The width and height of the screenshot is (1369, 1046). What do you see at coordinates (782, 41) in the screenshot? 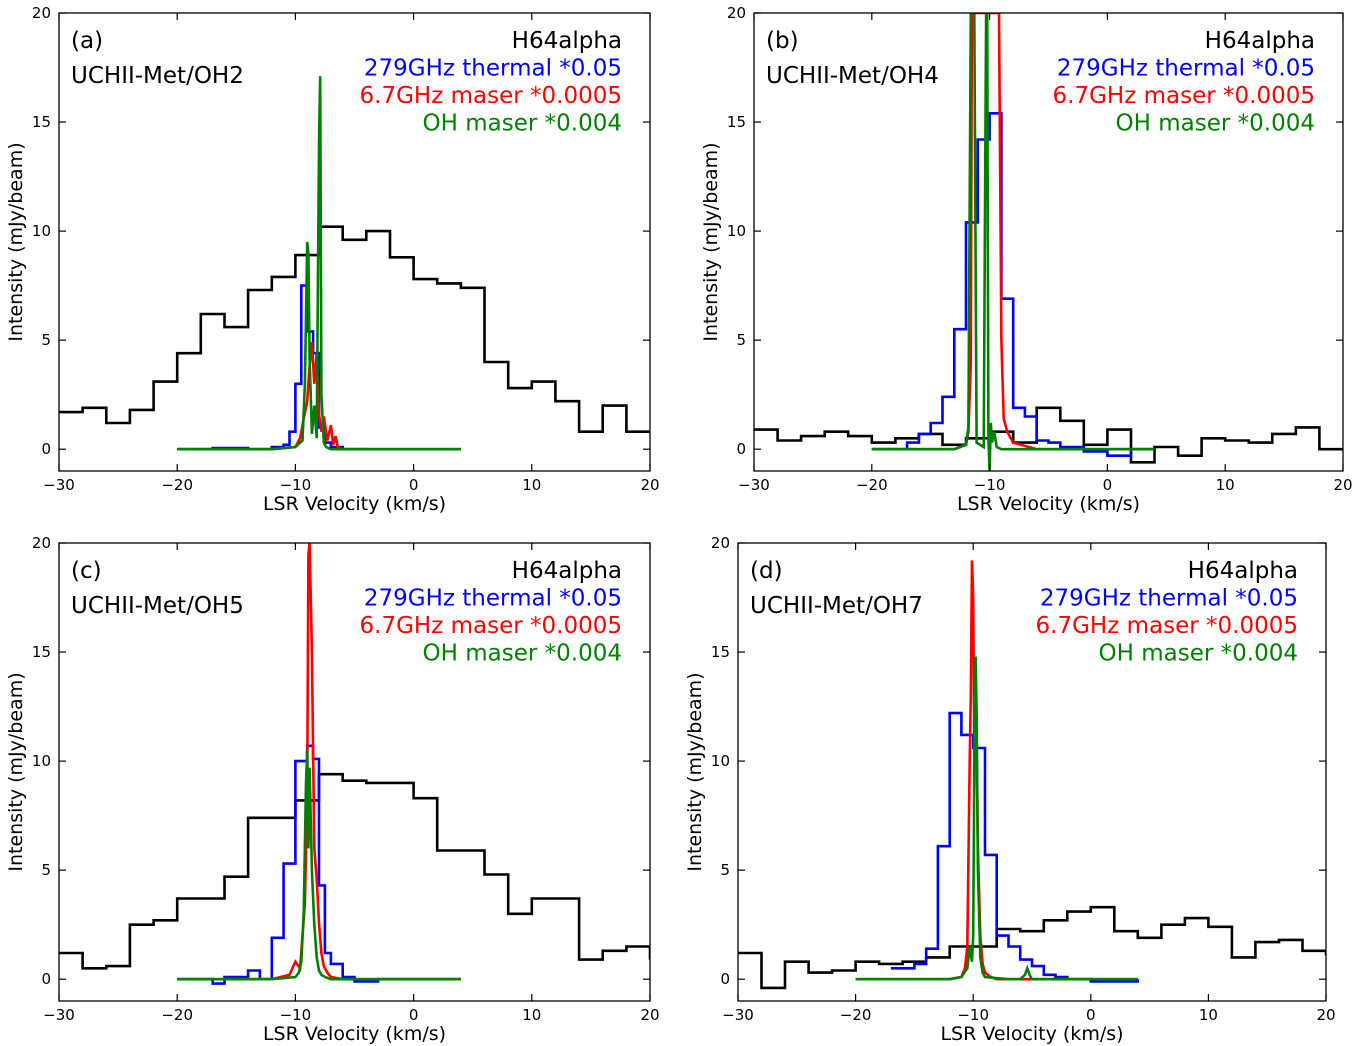
I see `panel-label: (b)` at bounding box center [782, 41].